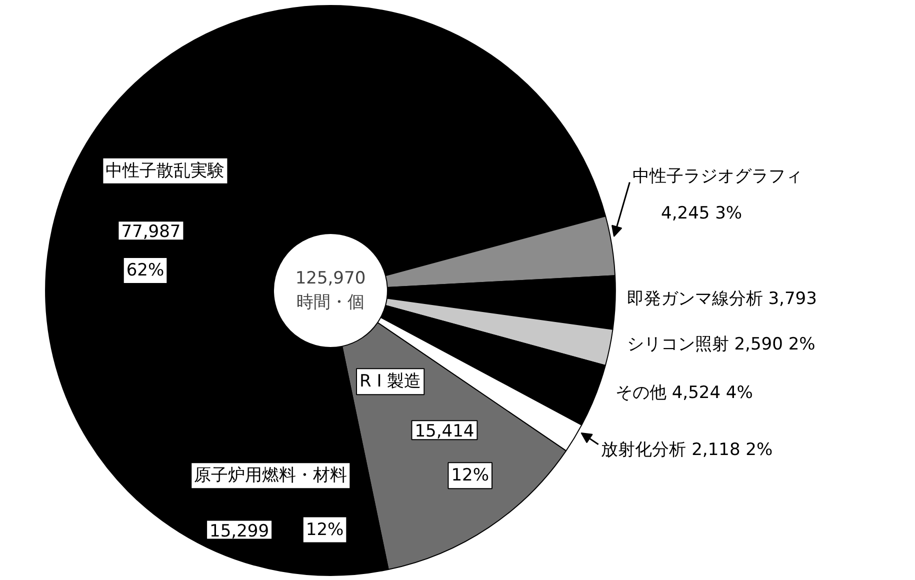 This screenshot has width=915, height=580. I want to click on text: 15,299 12%, so click(277, 531).